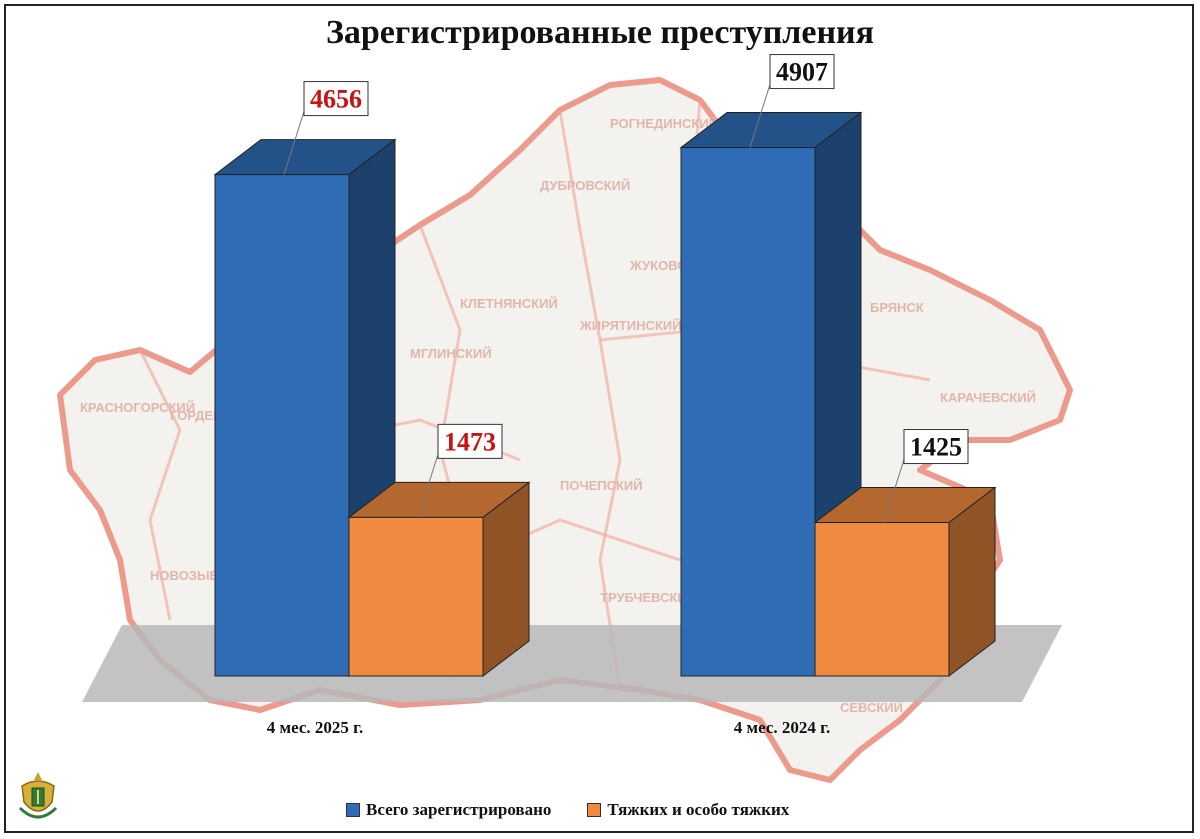 The height and width of the screenshot is (839, 1200). What do you see at coordinates (871, 707) in the screenshot?
I see `map-district-label: СЕВСКИЙ` at bounding box center [871, 707].